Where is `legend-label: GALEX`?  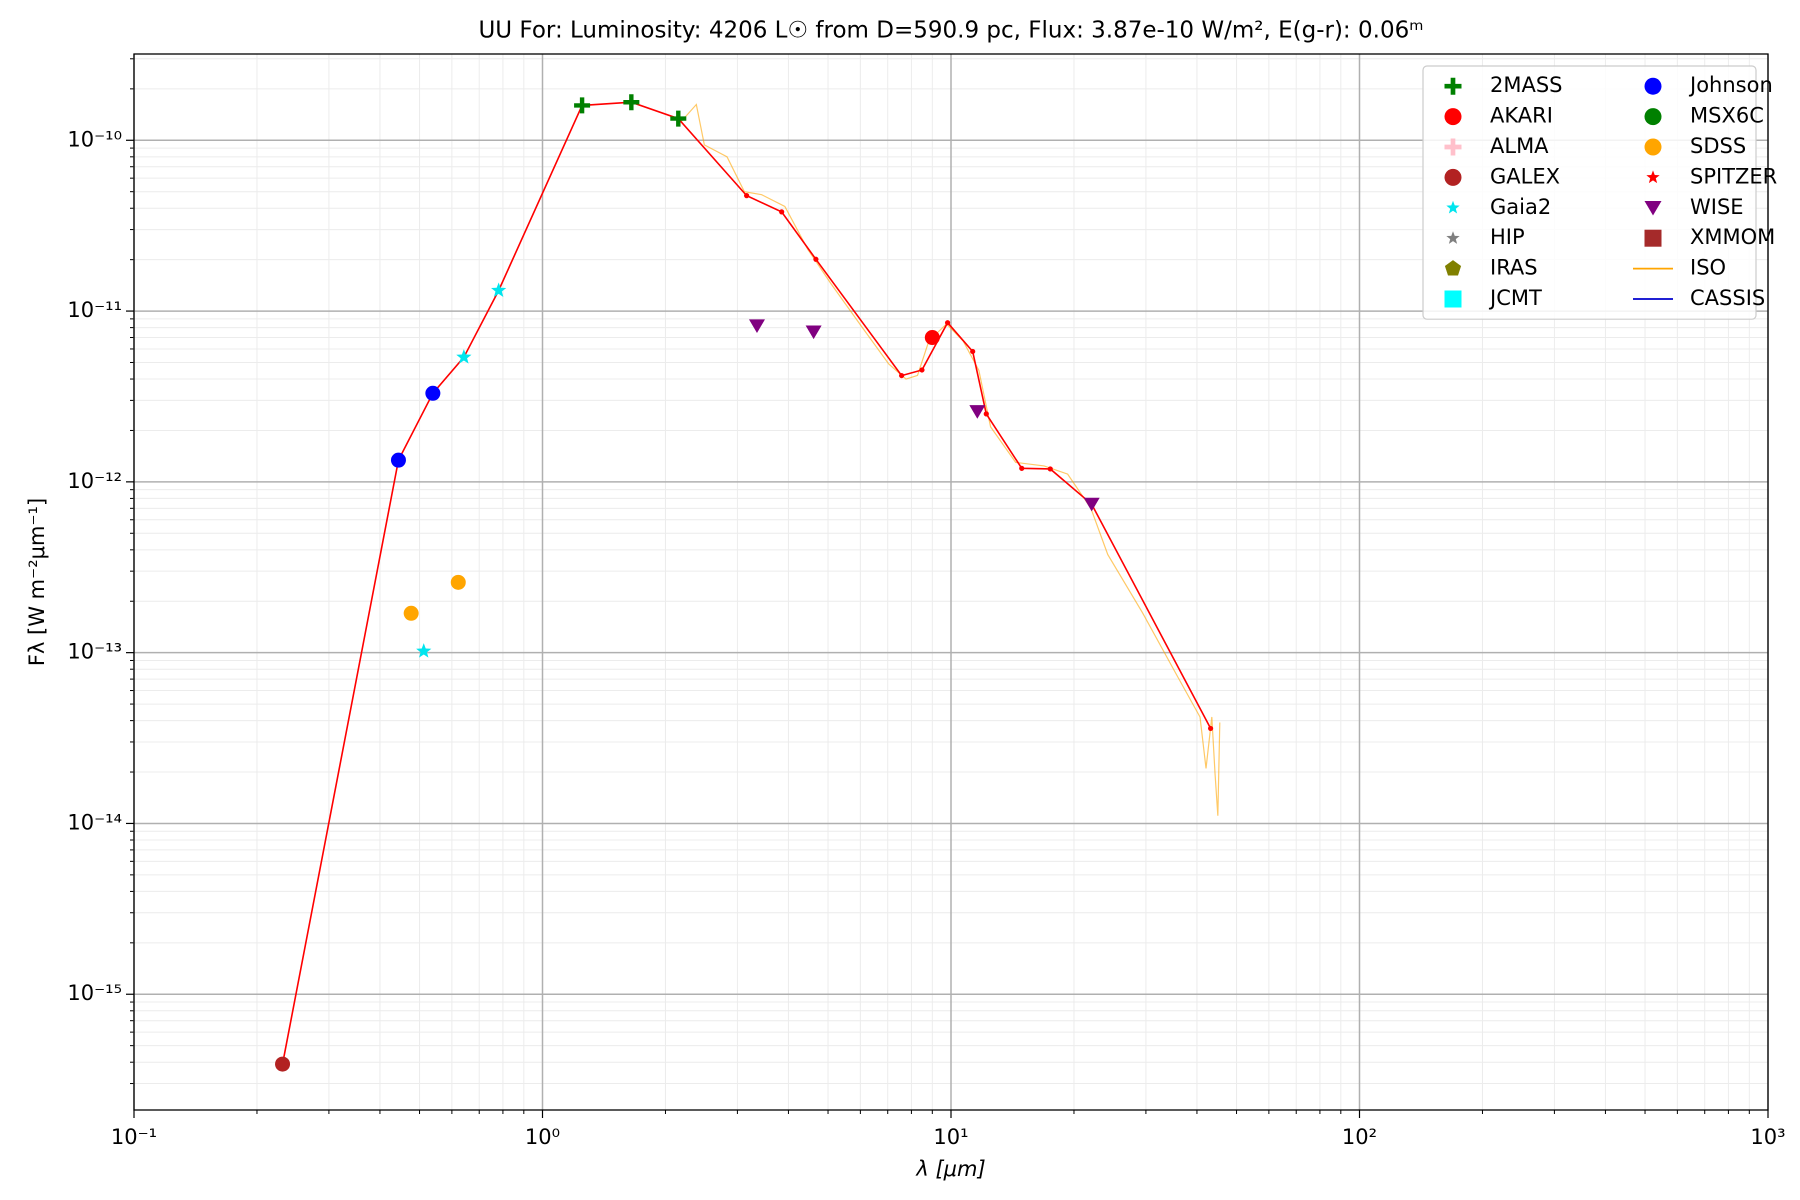 legend-label: GALEX is located at coordinates (1525, 176).